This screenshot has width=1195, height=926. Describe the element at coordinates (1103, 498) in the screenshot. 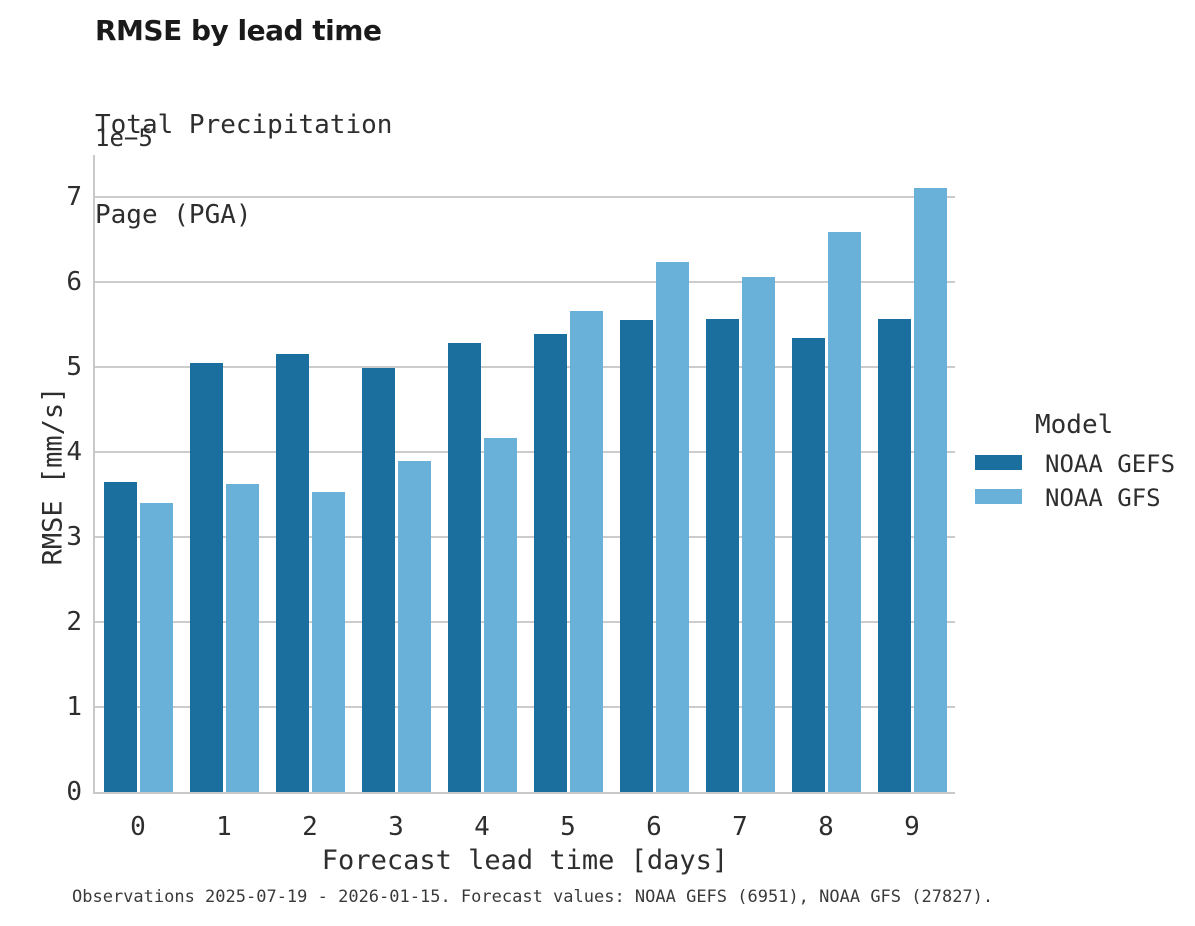

I see `legend-label-noaa-gfs: NOAA GFS` at that location.